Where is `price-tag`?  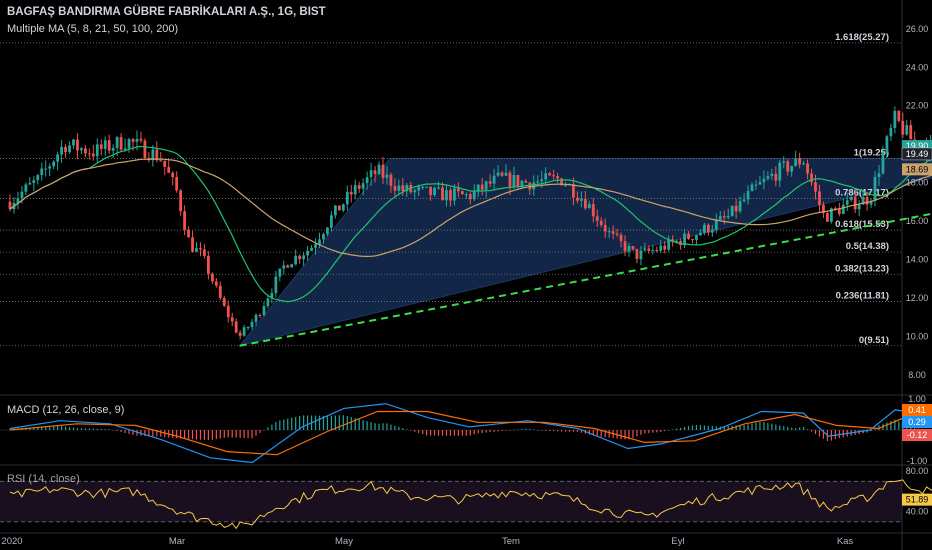
price-tag is located at coordinates (916, 154).